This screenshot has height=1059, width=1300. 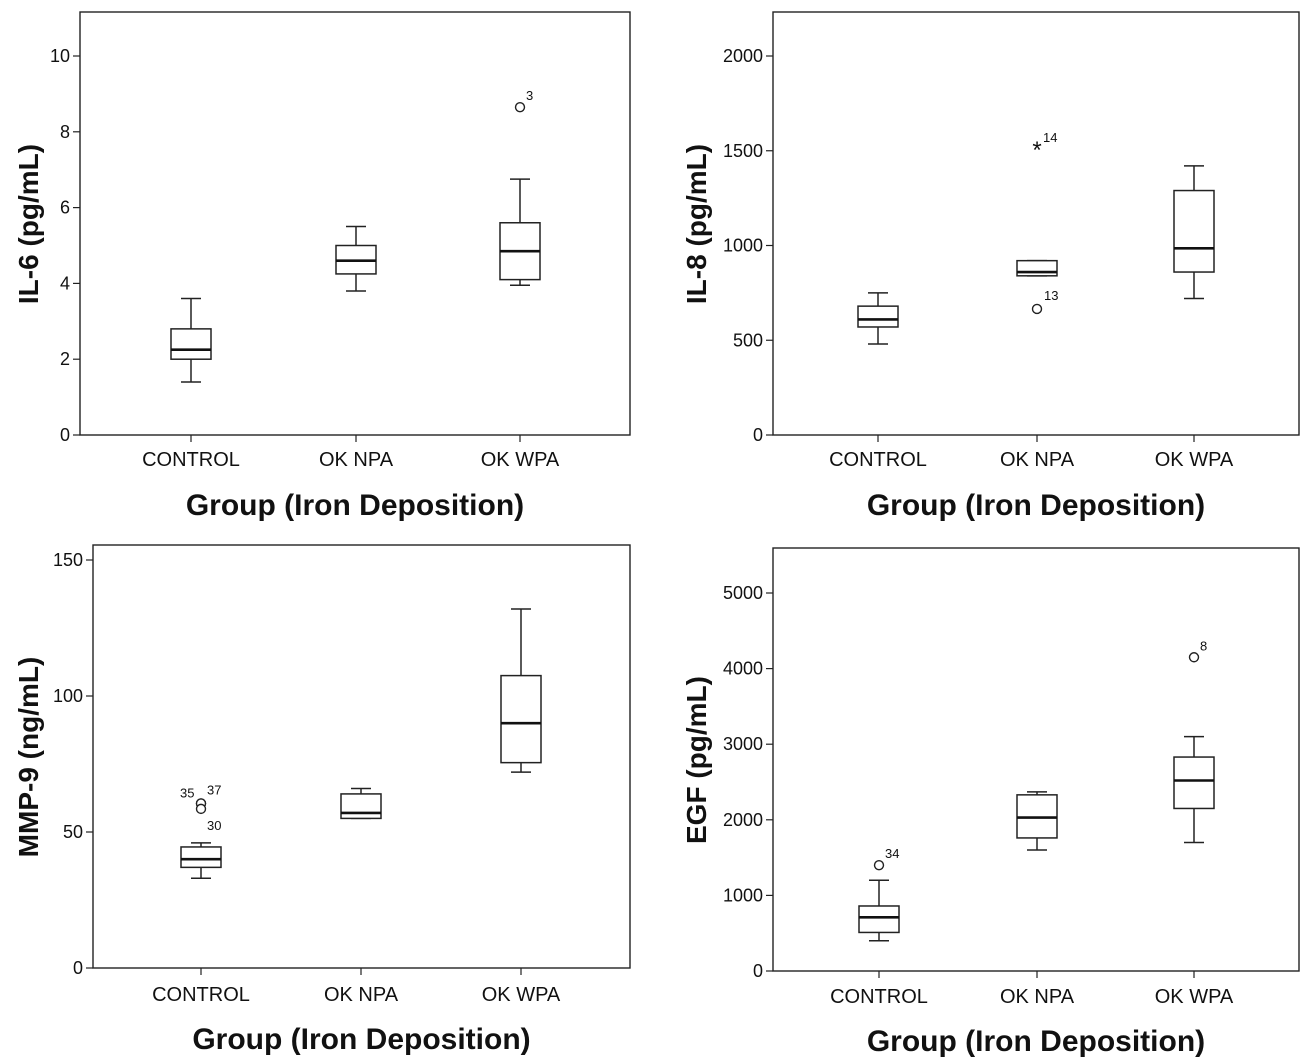 I want to click on y-tick-label: 3000, so click(x=743, y=744).